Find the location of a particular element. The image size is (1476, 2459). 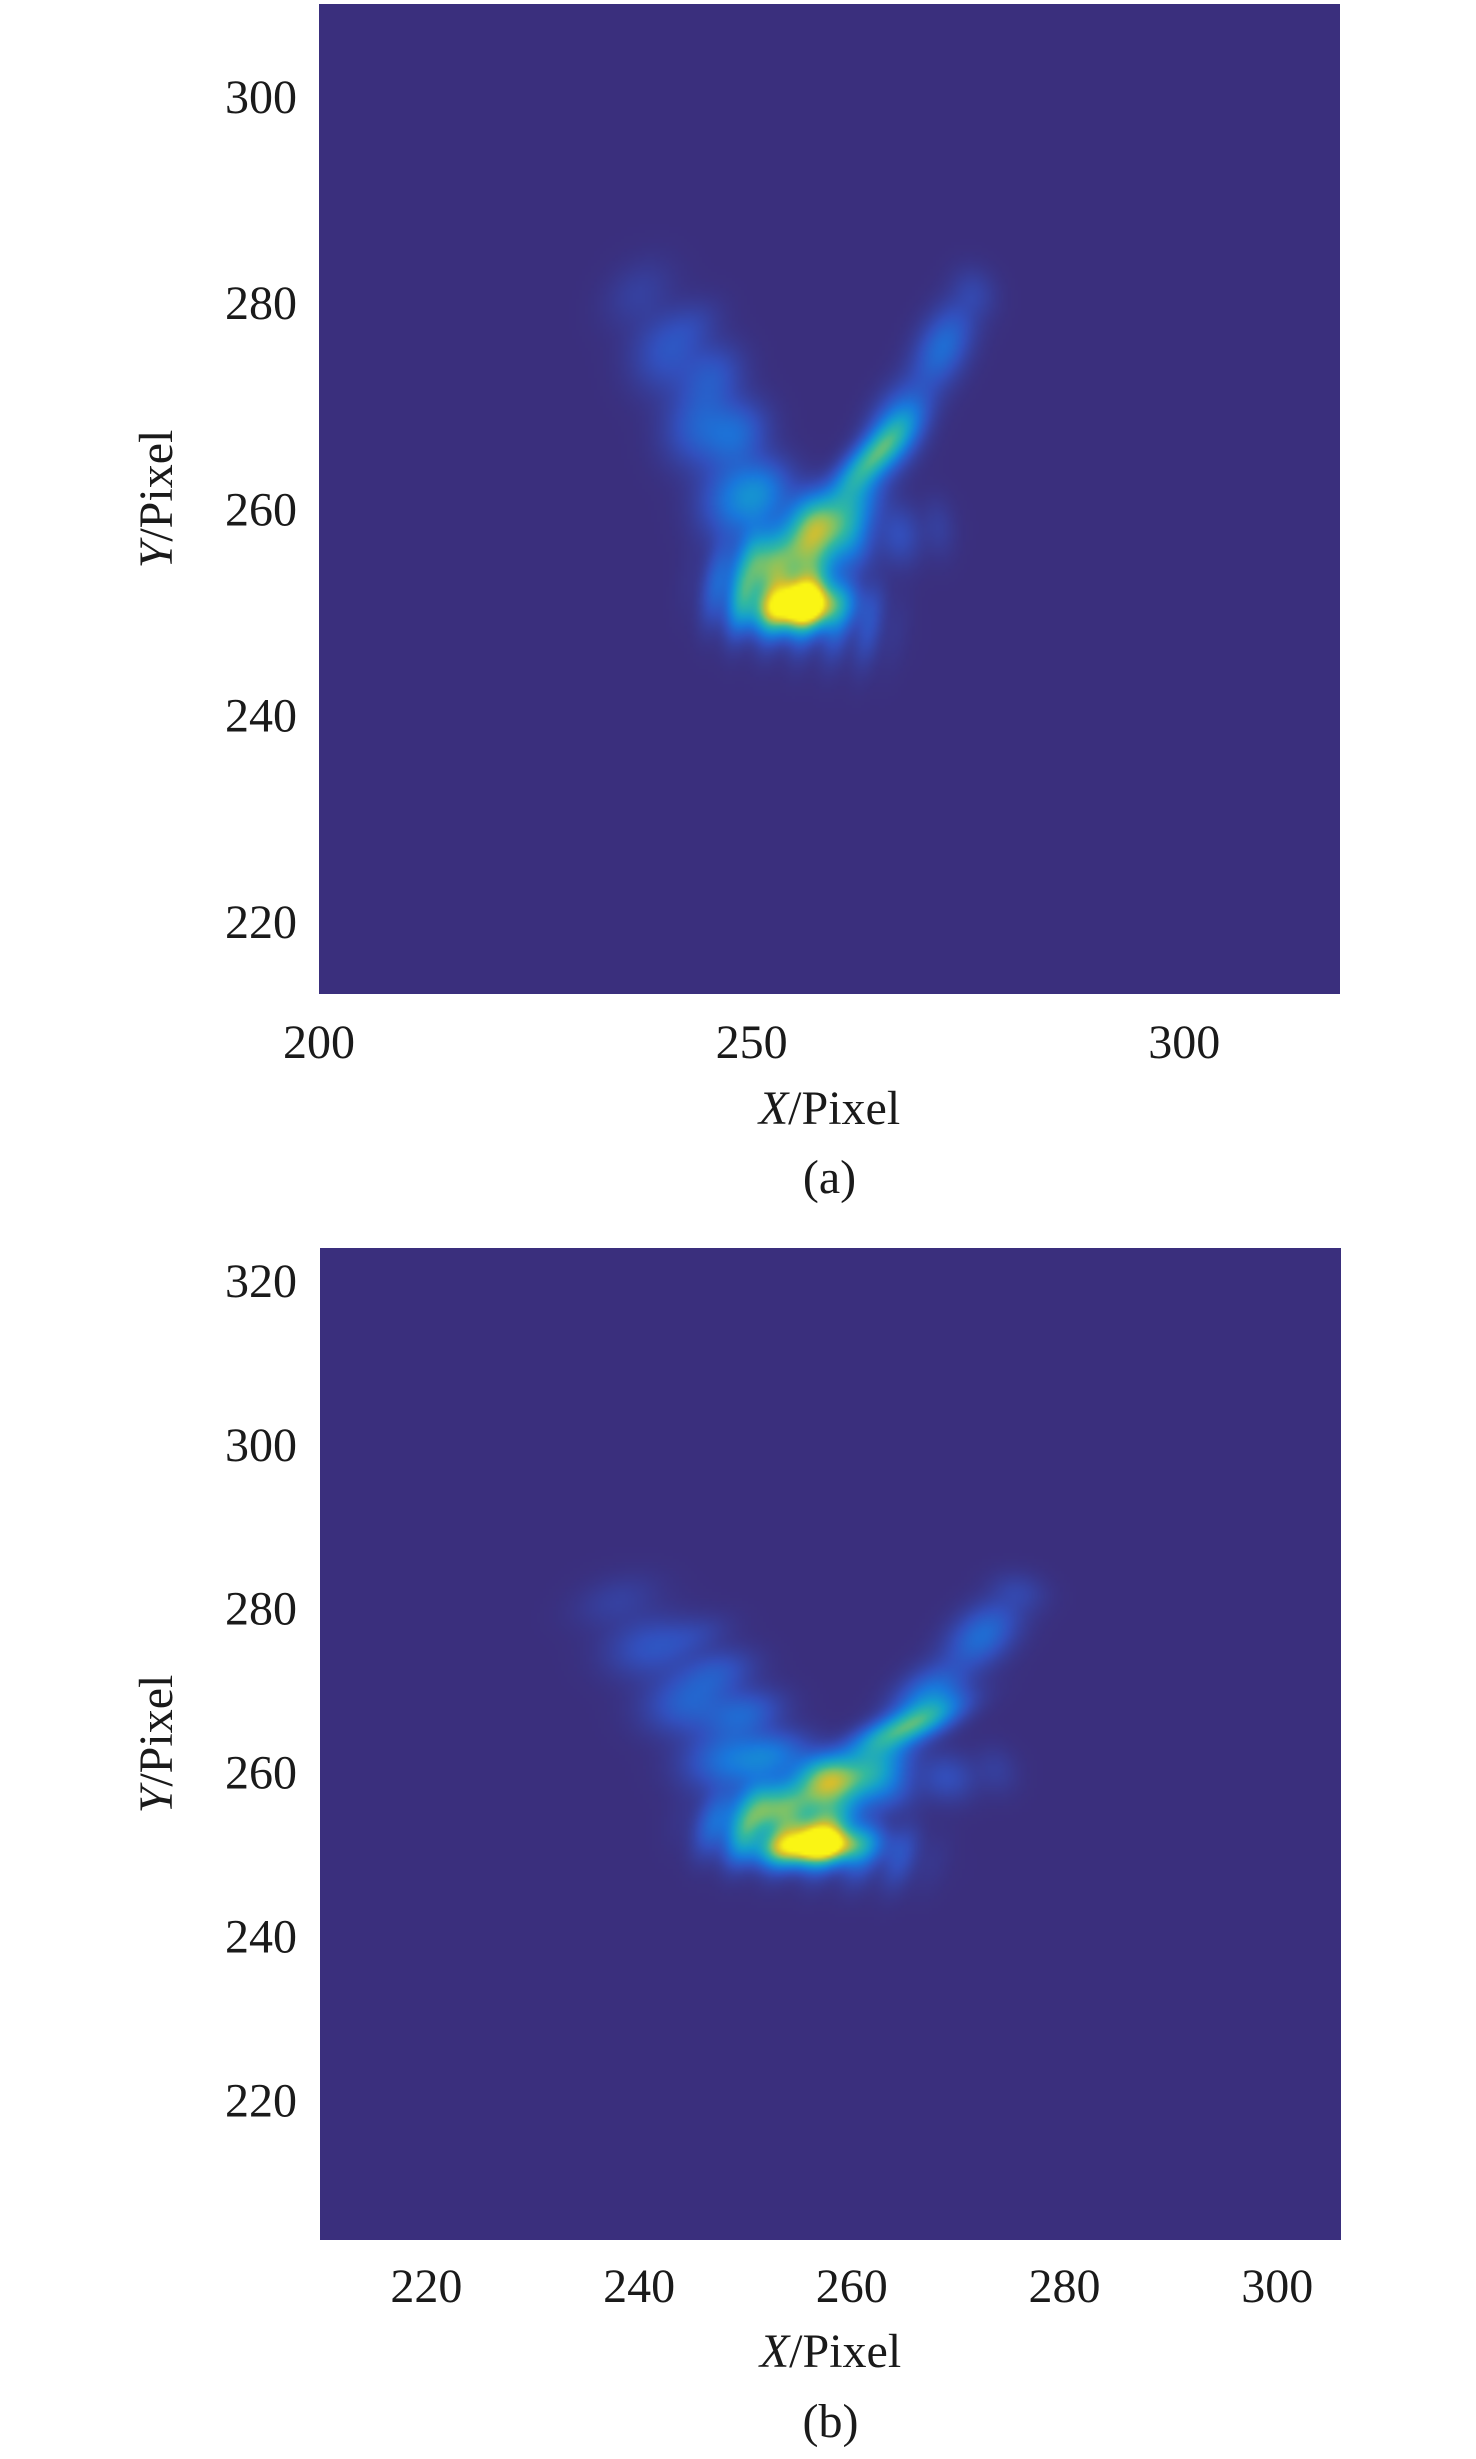

y-axis-unit-b: /Pixel is located at coordinates (156, 1731).